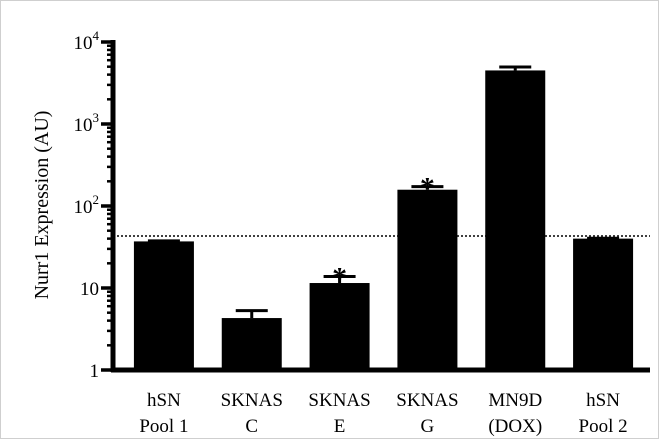 This screenshot has height=439, width=659. Describe the element at coordinates (515, 400) in the screenshot. I see `x-tick-label: MN9D` at that location.